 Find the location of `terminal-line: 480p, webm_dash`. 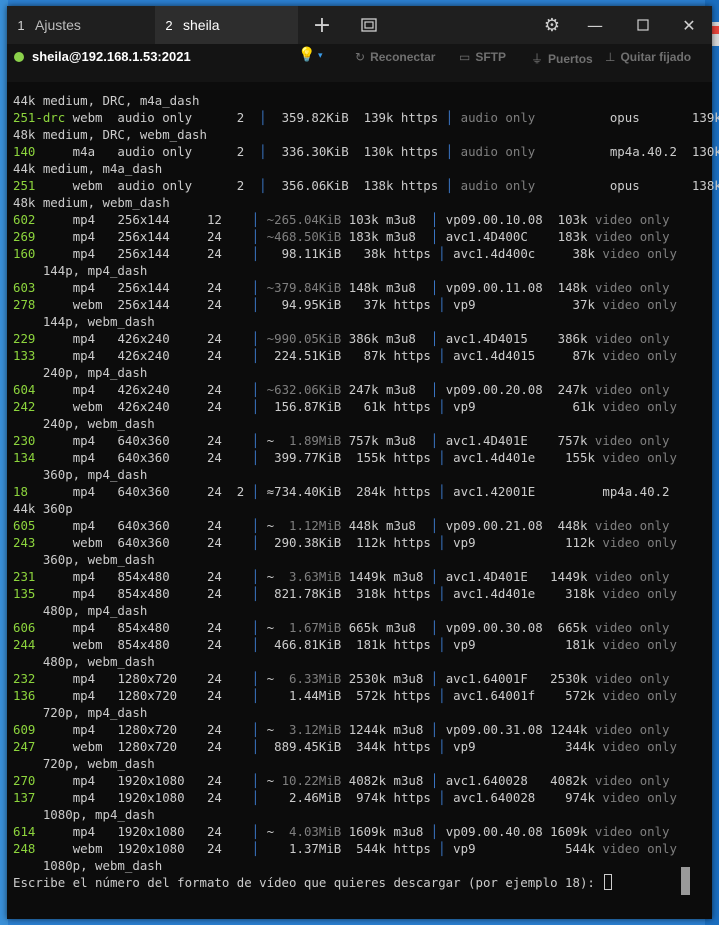

terminal-line: 480p, webm_dash is located at coordinates (353, 661).